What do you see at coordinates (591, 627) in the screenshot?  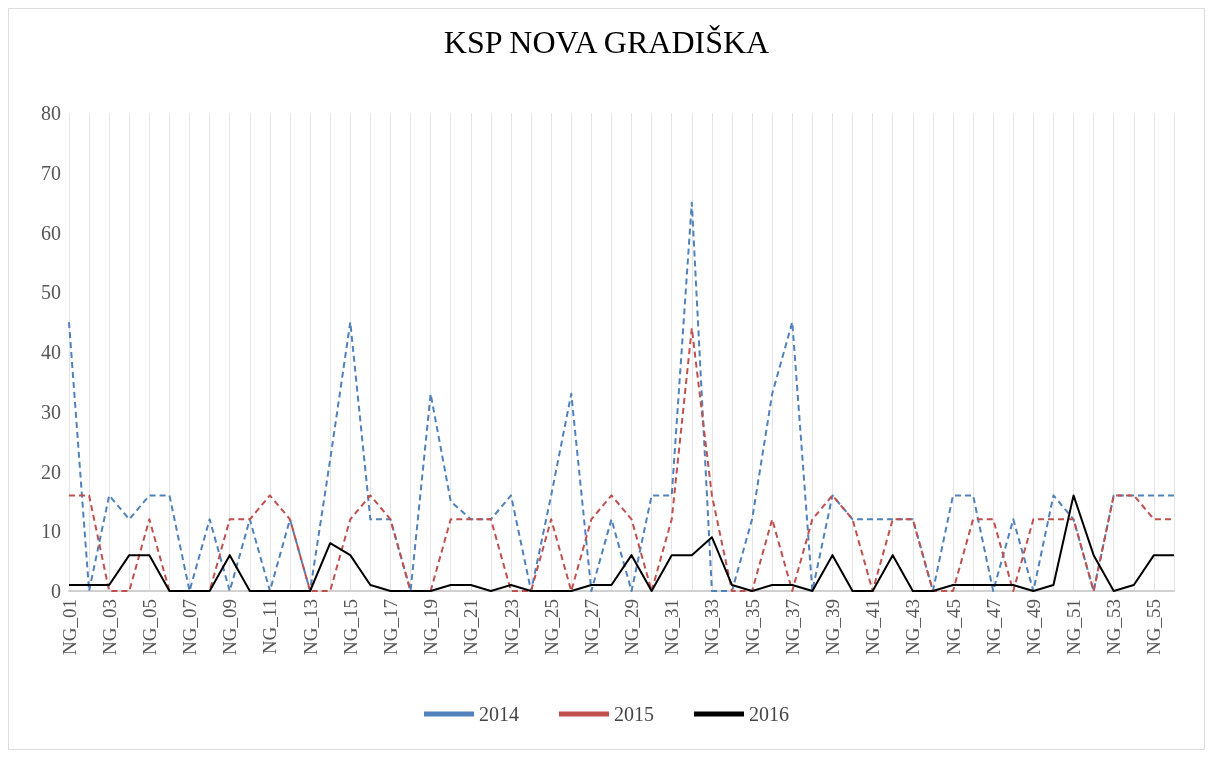 I see `x-tick-label: NG_27` at bounding box center [591, 627].